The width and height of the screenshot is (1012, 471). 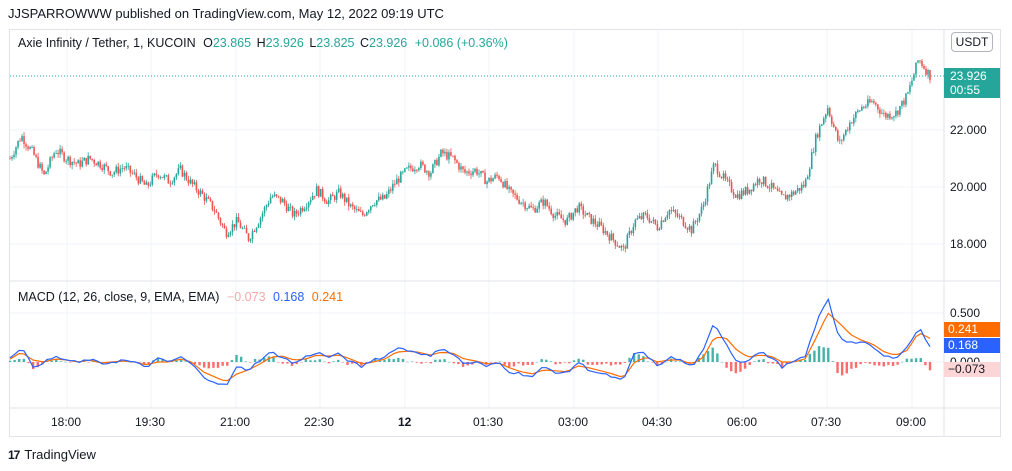 What do you see at coordinates (332, 43) in the screenshot?
I see `low-value: L23.825` at bounding box center [332, 43].